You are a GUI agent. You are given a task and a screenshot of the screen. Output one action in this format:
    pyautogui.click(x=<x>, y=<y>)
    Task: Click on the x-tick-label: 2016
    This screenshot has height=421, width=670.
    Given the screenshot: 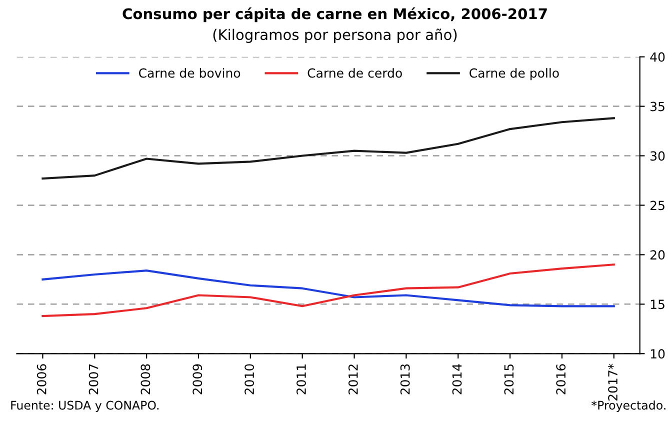 What is the action you would take?
    pyautogui.click(x=561, y=379)
    